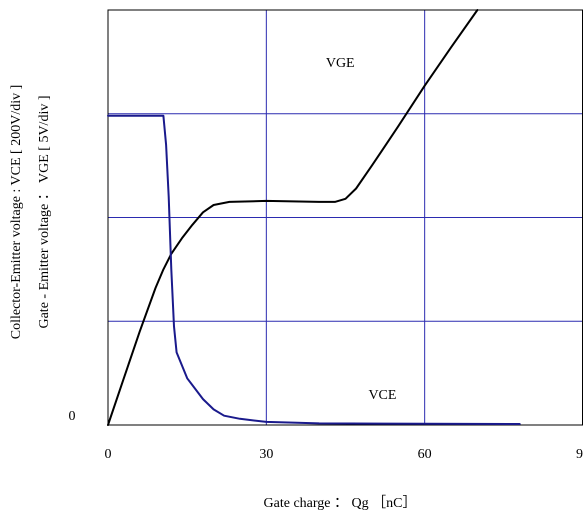 Image resolution: width=583 pixels, height=513 pixels. Describe the element at coordinates (425, 454) in the screenshot. I see `x-tick-label: 60` at that location.